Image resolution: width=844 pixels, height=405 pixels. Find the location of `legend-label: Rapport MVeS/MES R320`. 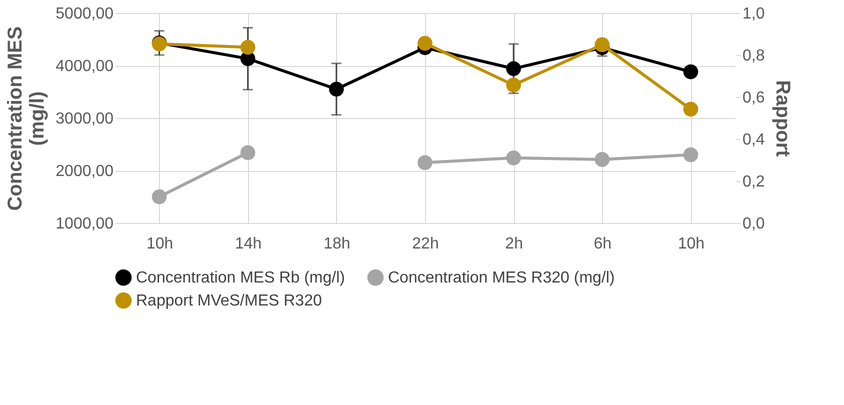

legend-label: Rapport MVeS/MES R320 is located at coordinates (229, 301).